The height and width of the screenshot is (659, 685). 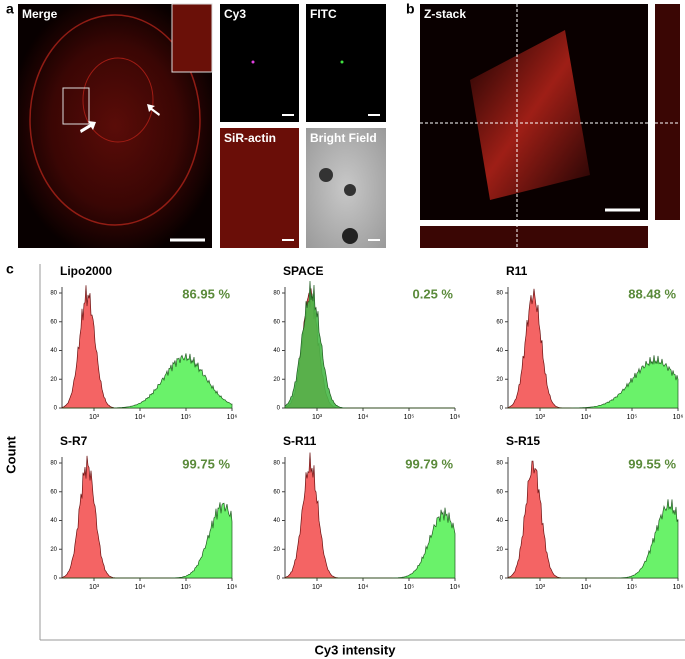 I want to click on percent: 88.48 %, so click(x=652, y=293).